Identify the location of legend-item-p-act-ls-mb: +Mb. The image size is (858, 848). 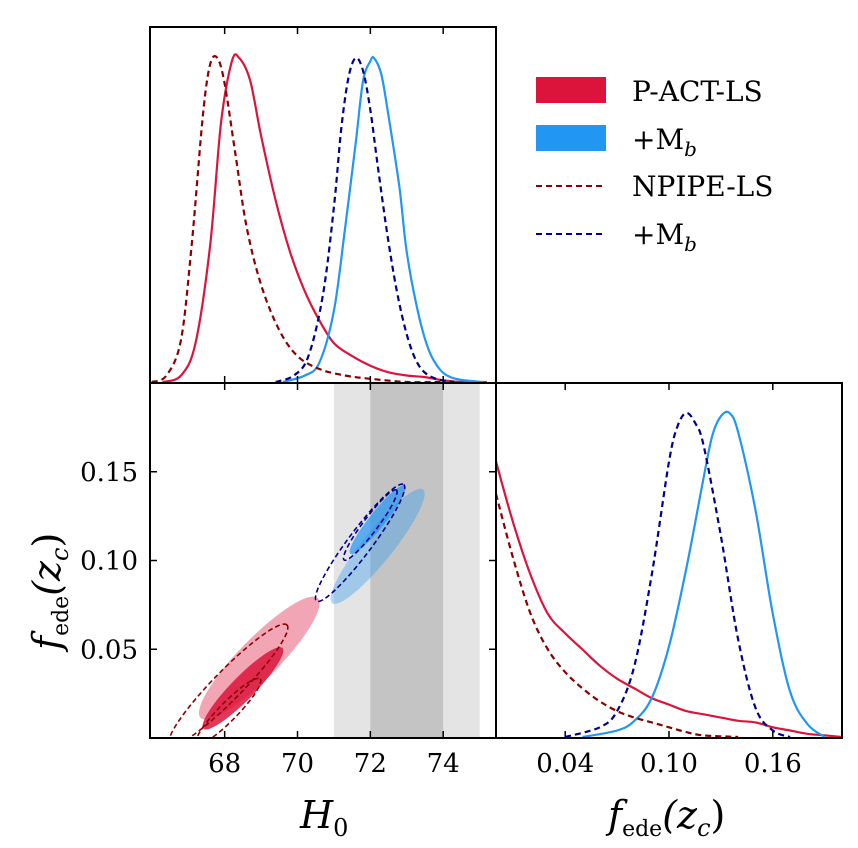
(616, 142).